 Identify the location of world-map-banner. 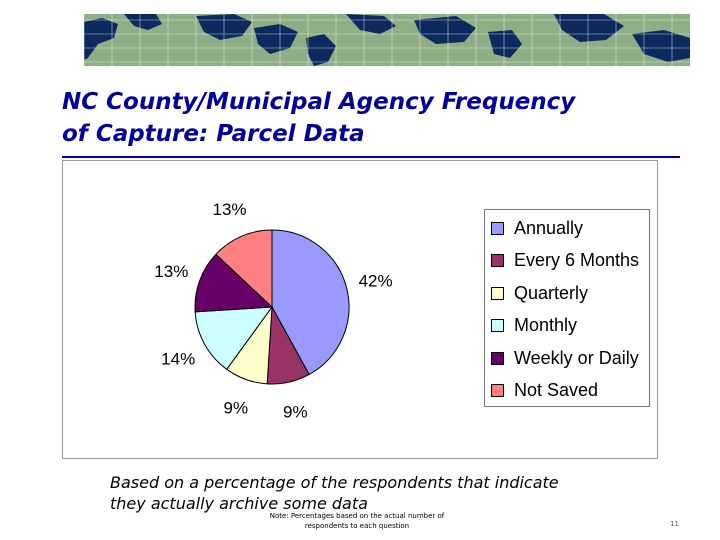
(387, 40).